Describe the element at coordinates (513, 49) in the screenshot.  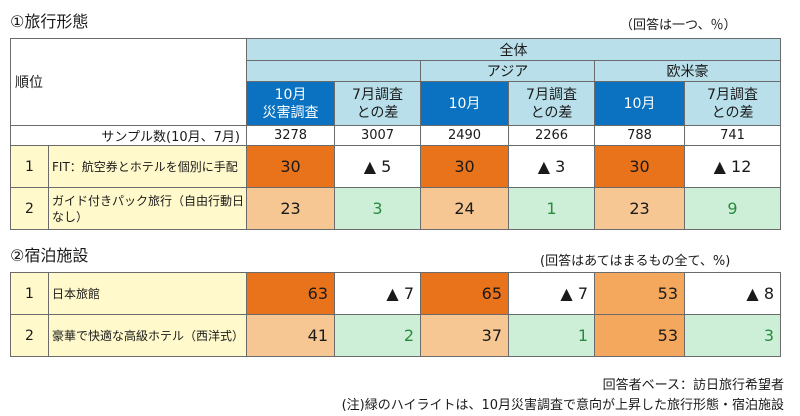
I see `header-all: 全体` at that location.